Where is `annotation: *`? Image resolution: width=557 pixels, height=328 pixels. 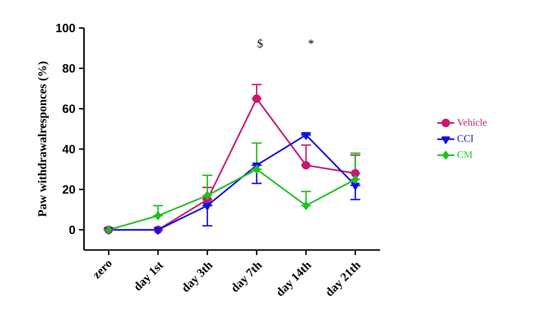
annotation: * is located at coordinates (311, 42).